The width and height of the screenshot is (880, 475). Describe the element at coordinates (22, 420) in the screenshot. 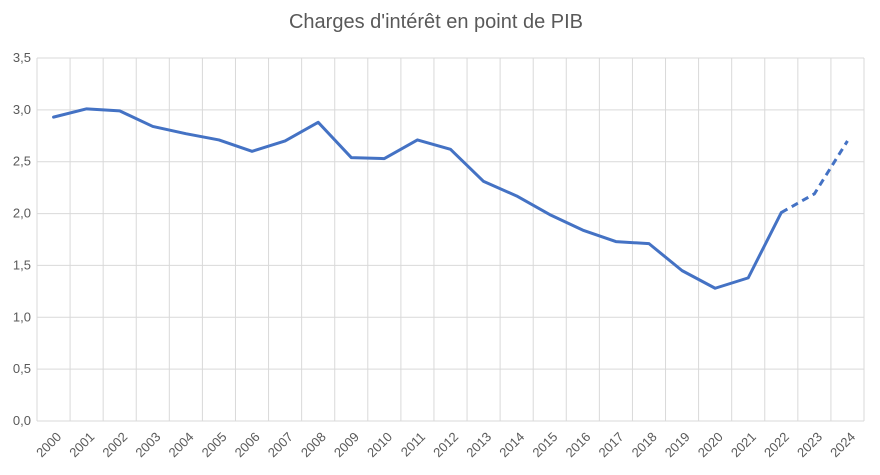

I see `y-tick-label: 0,0` at that location.